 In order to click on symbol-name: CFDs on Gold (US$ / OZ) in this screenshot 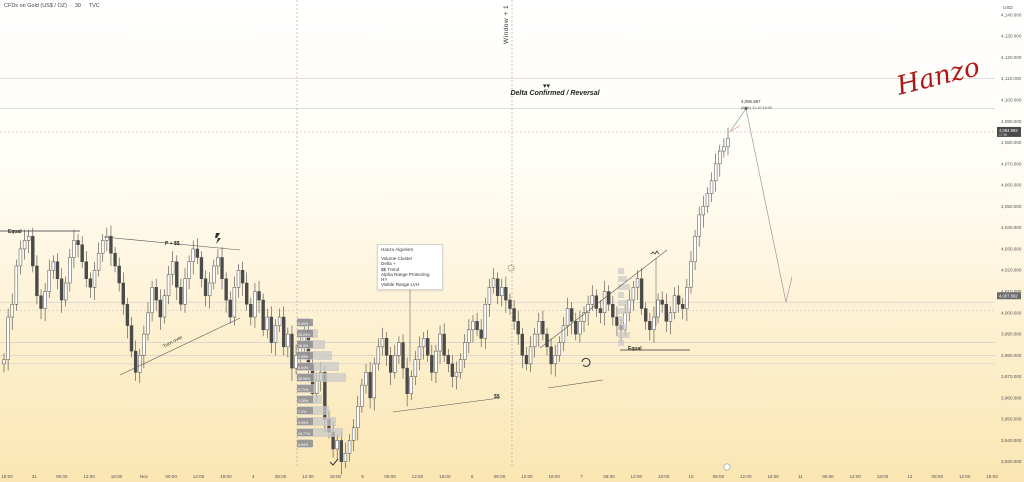, I will do `click(35, 6)`.